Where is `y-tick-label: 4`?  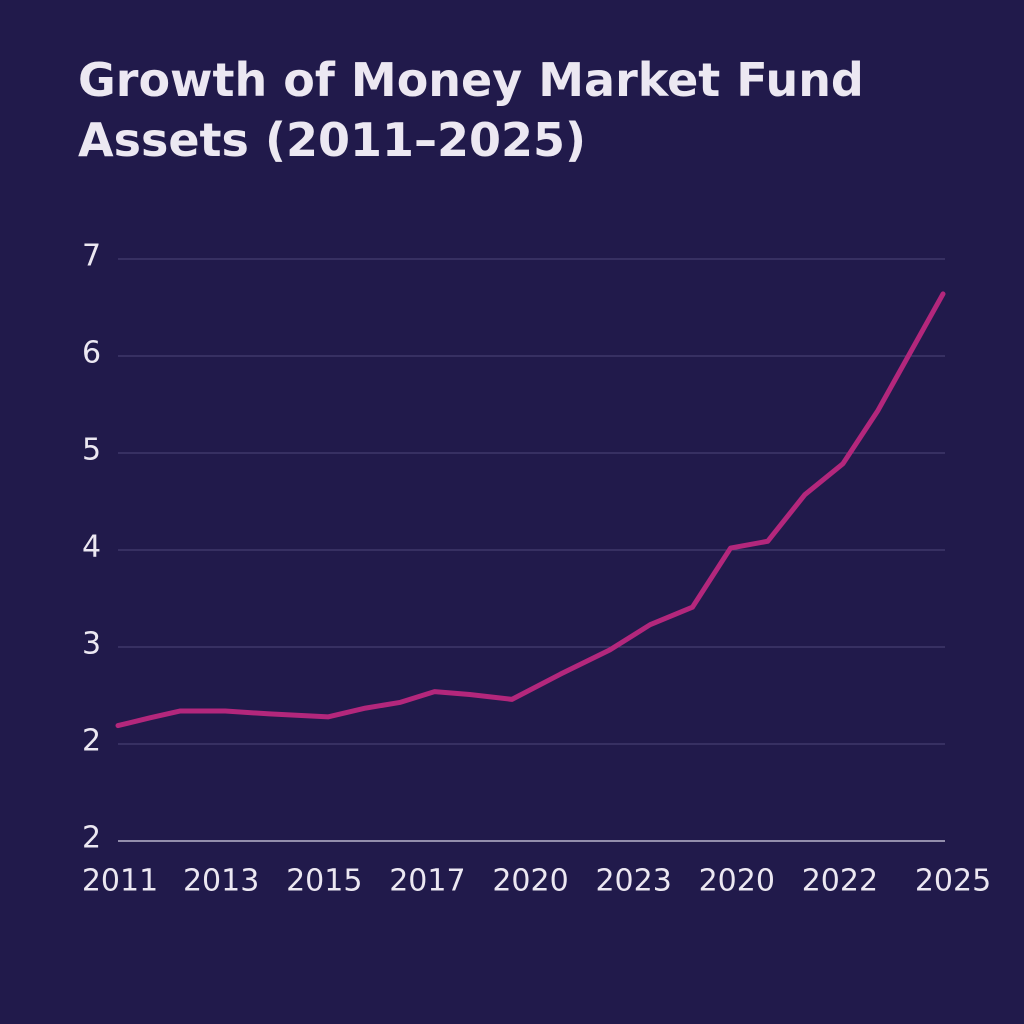
y-tick-label: 4 is located at coordinates (91, 547).